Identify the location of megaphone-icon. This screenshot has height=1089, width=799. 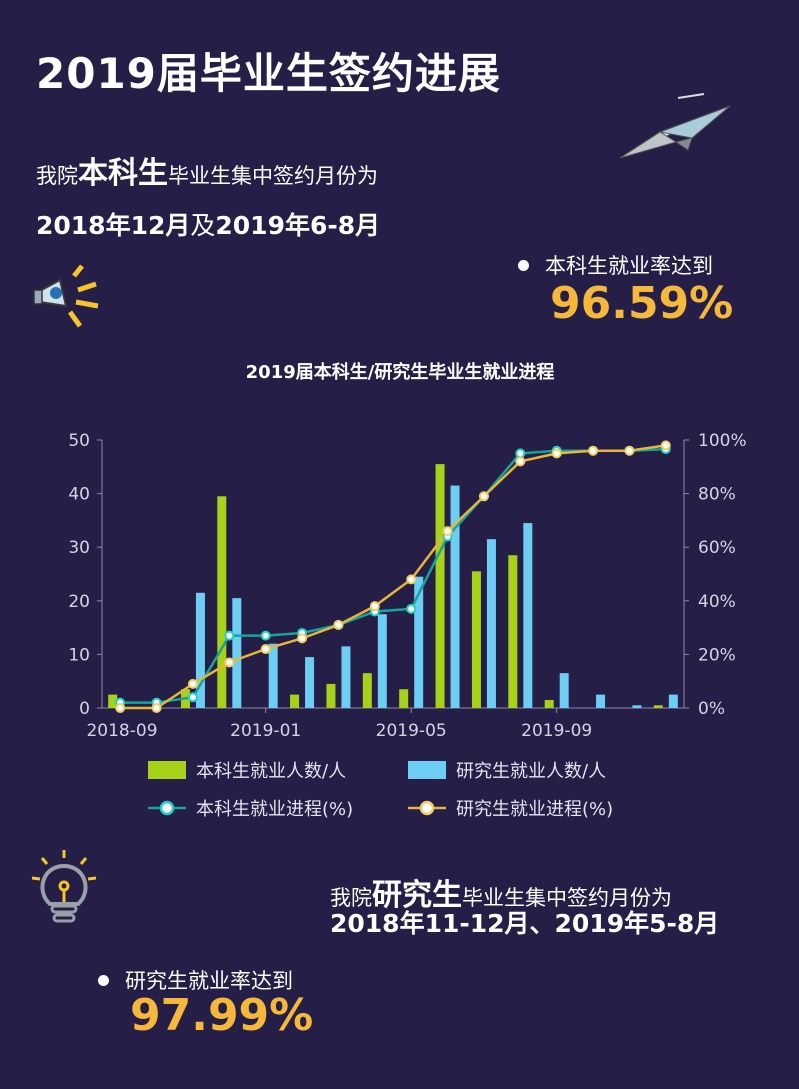
(66, 296).